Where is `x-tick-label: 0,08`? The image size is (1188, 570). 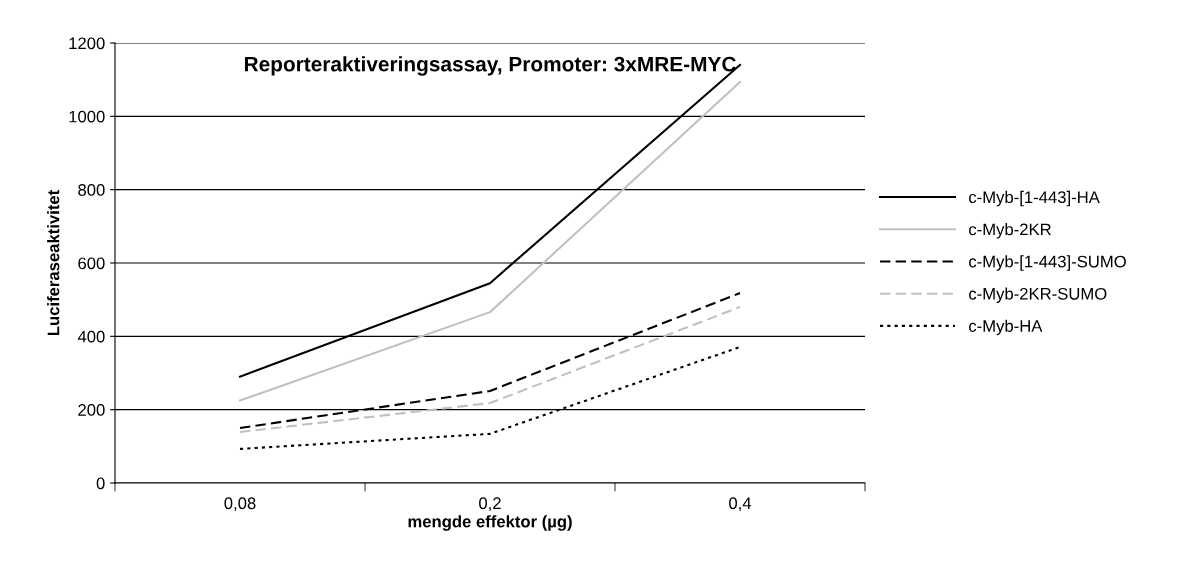 x-tick-label: 0,08 is located at coordinates (240, 504).